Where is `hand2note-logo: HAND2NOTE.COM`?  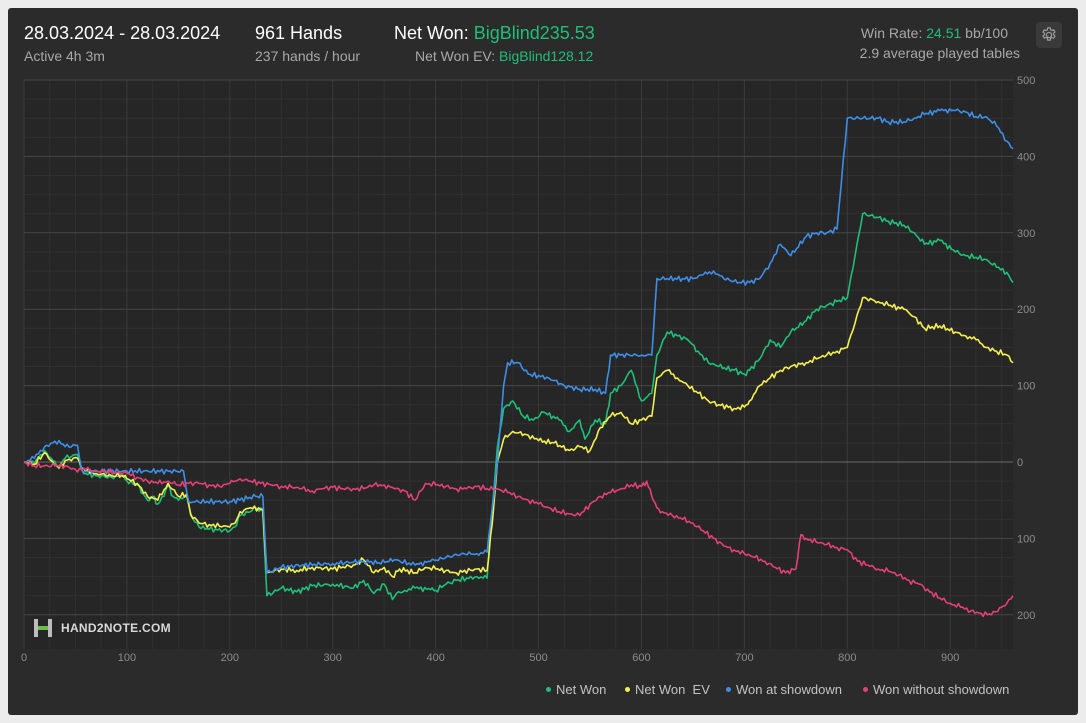
hand2note-logo: HAND2NOTE.COM is located at coordinates (101, 628).